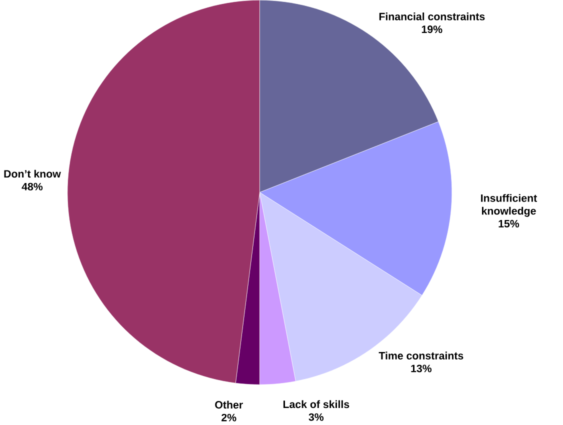  Describe the element at coordinates (32, 174) in the screenshot. I see `slice-label: Don’t know` at that location.